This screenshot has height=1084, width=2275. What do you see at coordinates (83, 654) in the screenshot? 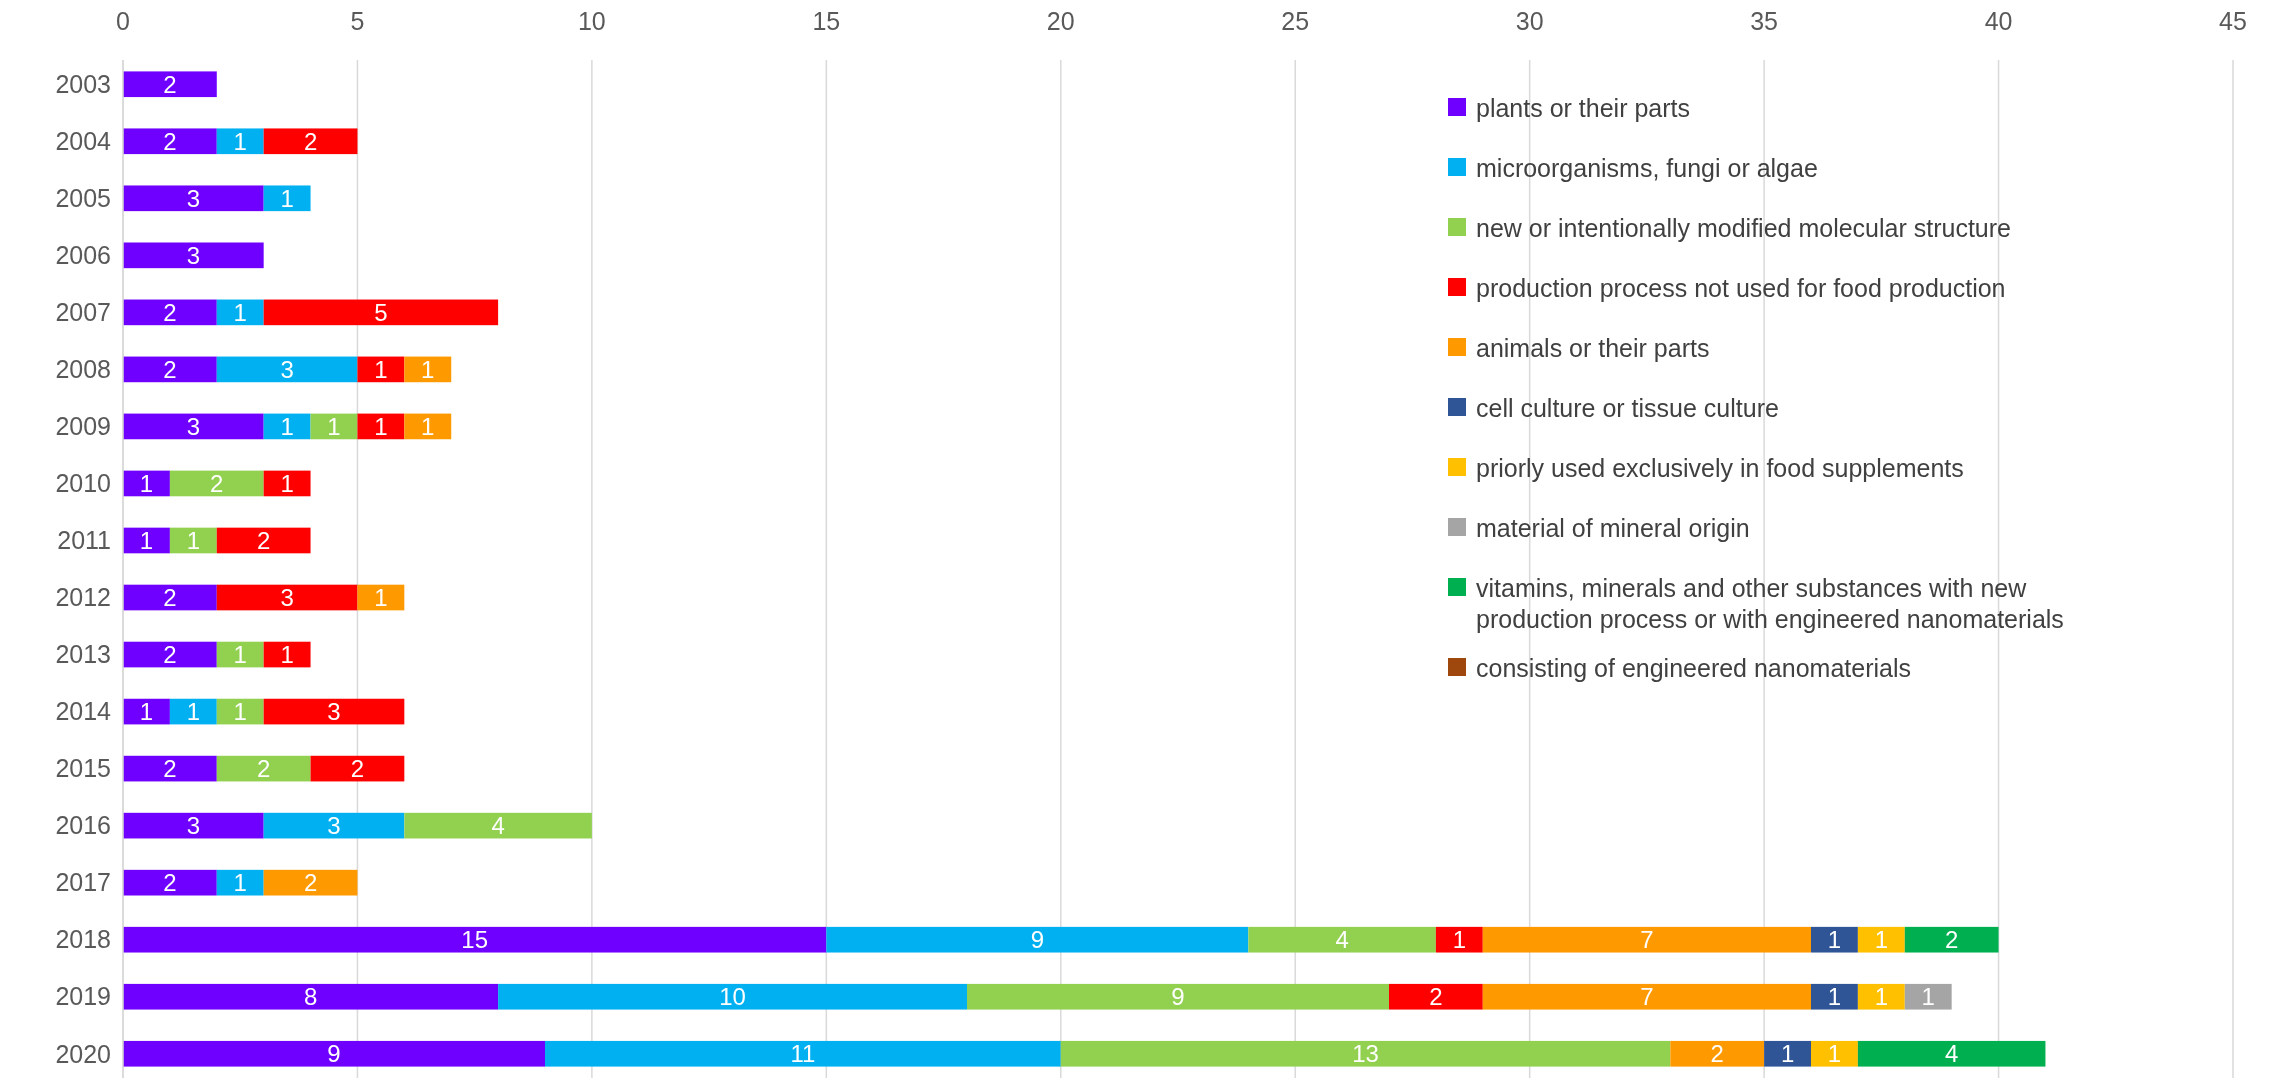
I see `y-tick-label: 2013` at bounding box center [83, 654].